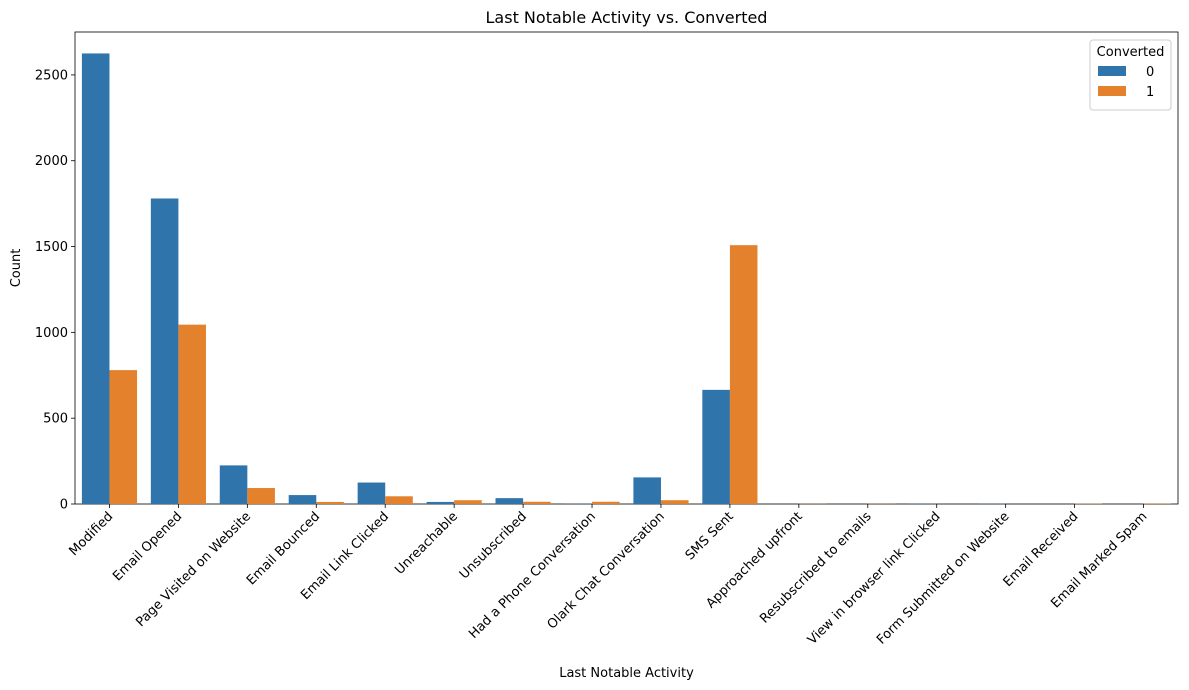 This screenshot has width=1189, height=690. What do you see at coordinates (91, 534) in the screenshot?
I see `x-tick-label: Modified` at bounding box center [91, 534].